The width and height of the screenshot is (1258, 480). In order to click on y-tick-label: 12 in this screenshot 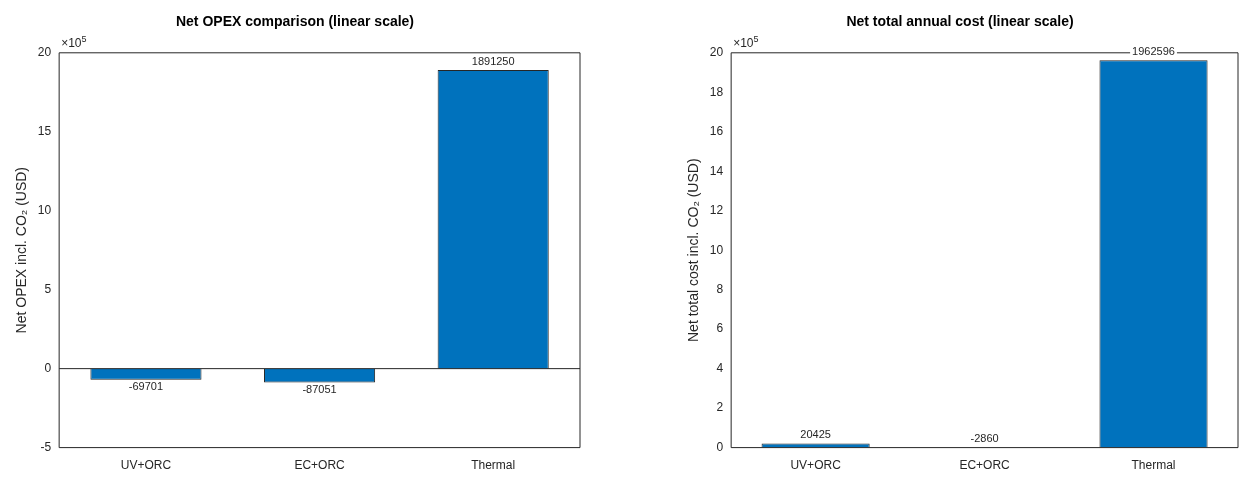, I will do `click(716, 210)`.